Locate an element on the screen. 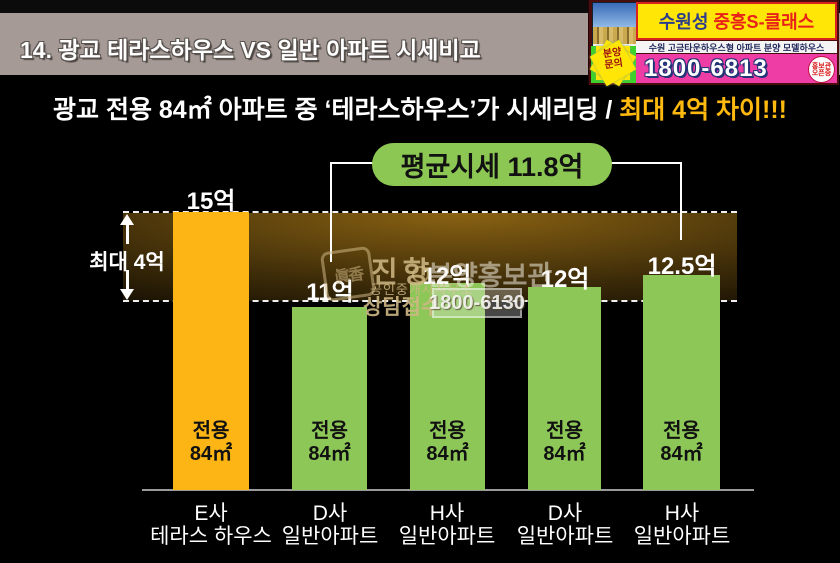  ad-headline-box: 수원성 중흥S-클래스 is located at coordinates (736, 21).